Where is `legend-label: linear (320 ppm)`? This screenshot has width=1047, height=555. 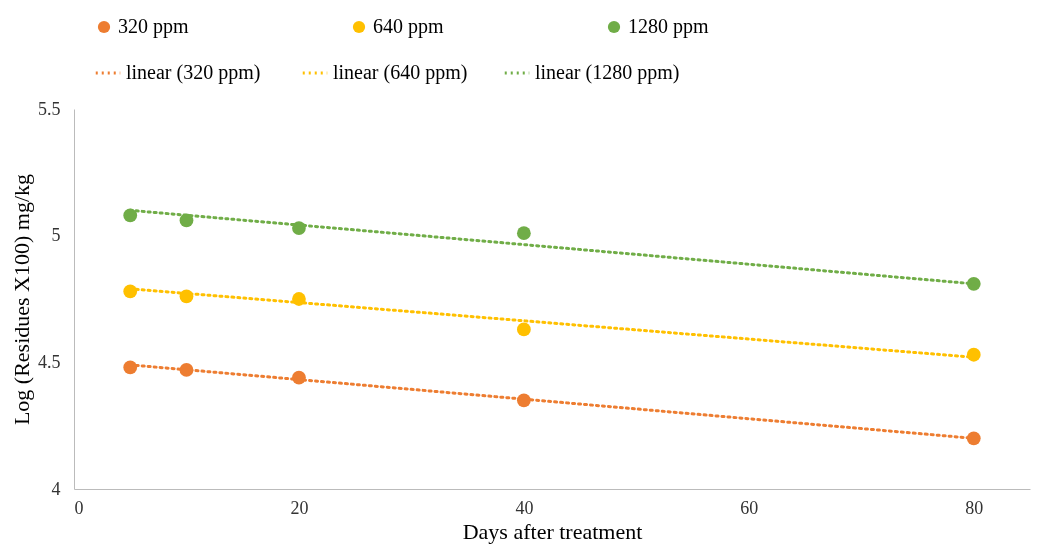 legend-label: linear (320 ppm) is located at coordinates (193, 72).